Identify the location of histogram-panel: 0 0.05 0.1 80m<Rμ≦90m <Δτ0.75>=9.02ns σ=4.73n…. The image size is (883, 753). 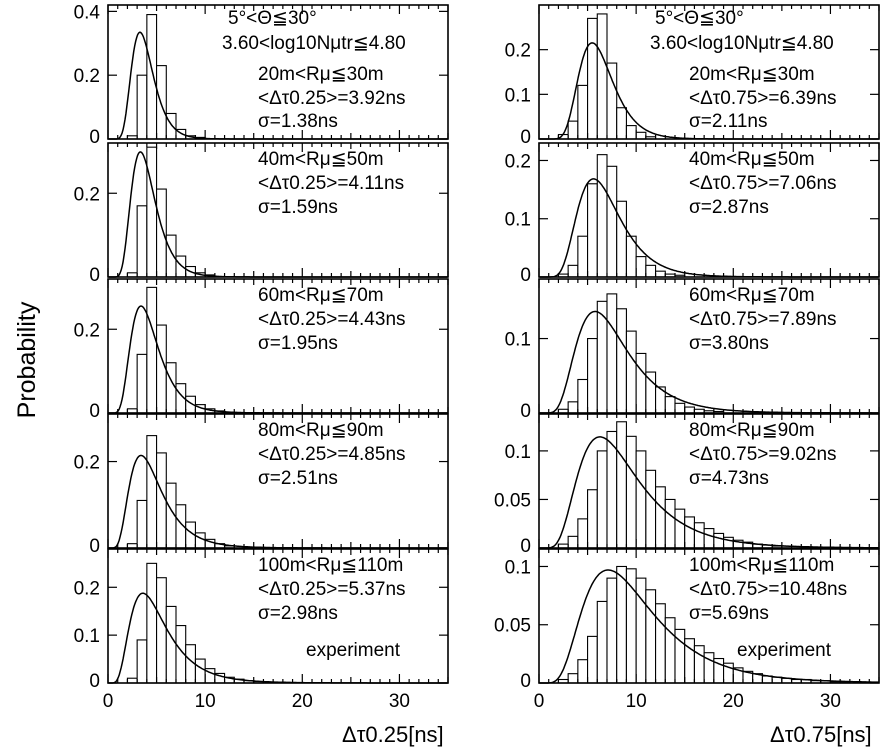
(687, 485).